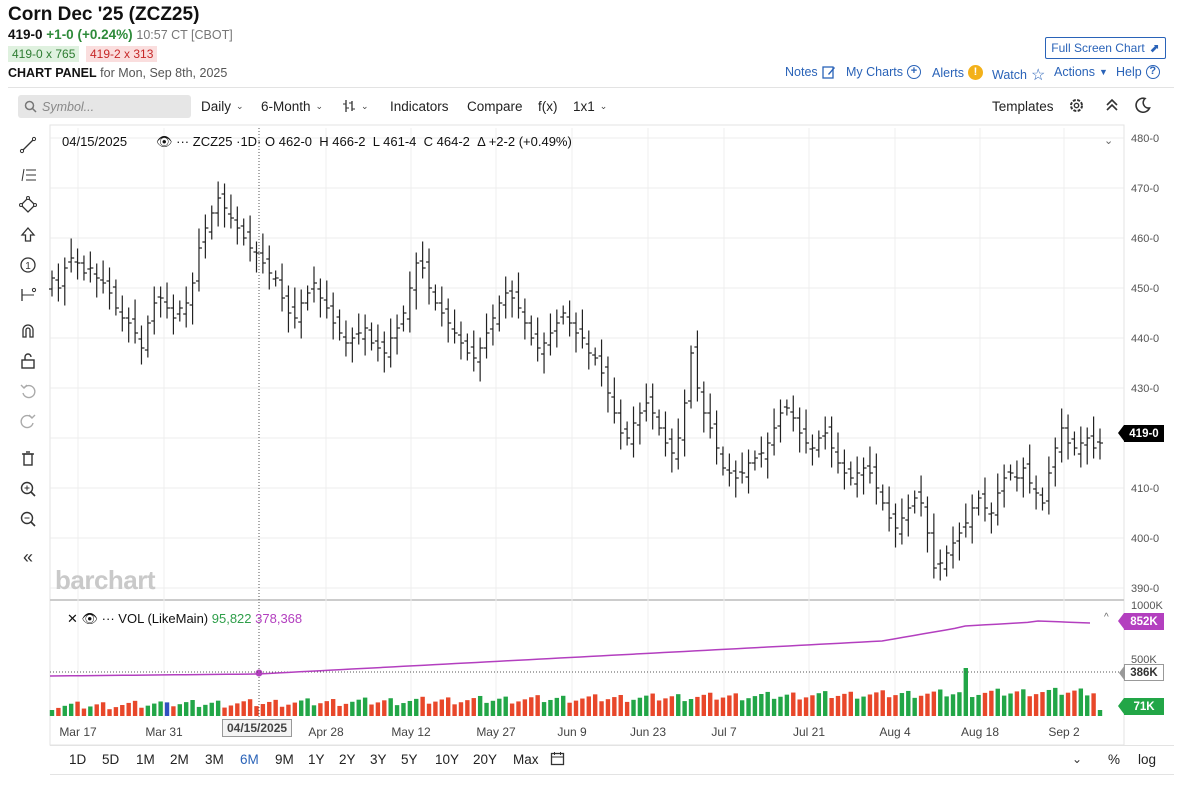 The image size is (1187, 798). I want to click on watch-link: Watch ☆, so click(1018, 75).